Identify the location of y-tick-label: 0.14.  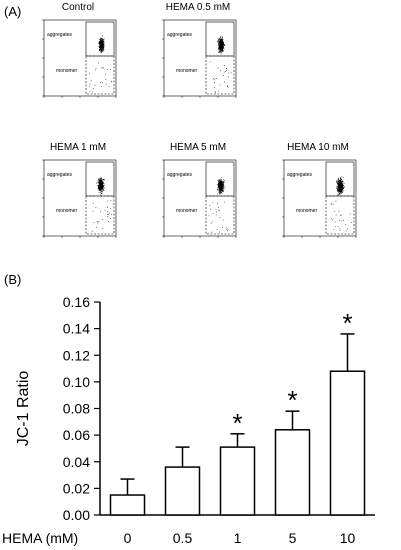
(76, 329).